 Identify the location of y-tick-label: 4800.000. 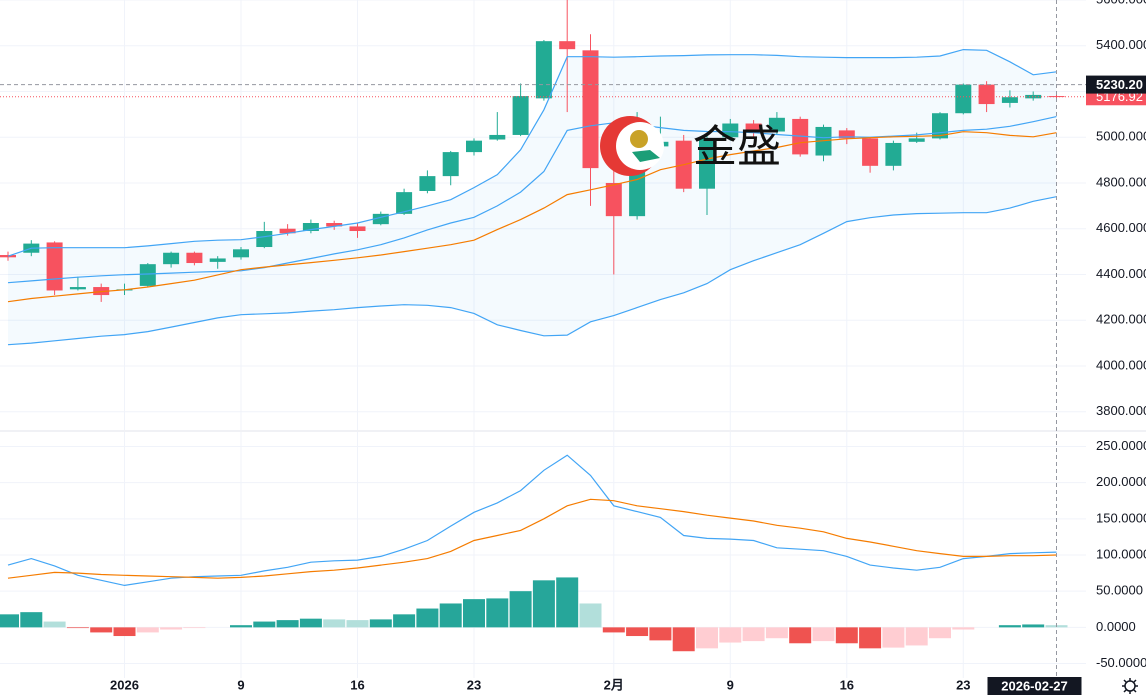
(1121, 181).